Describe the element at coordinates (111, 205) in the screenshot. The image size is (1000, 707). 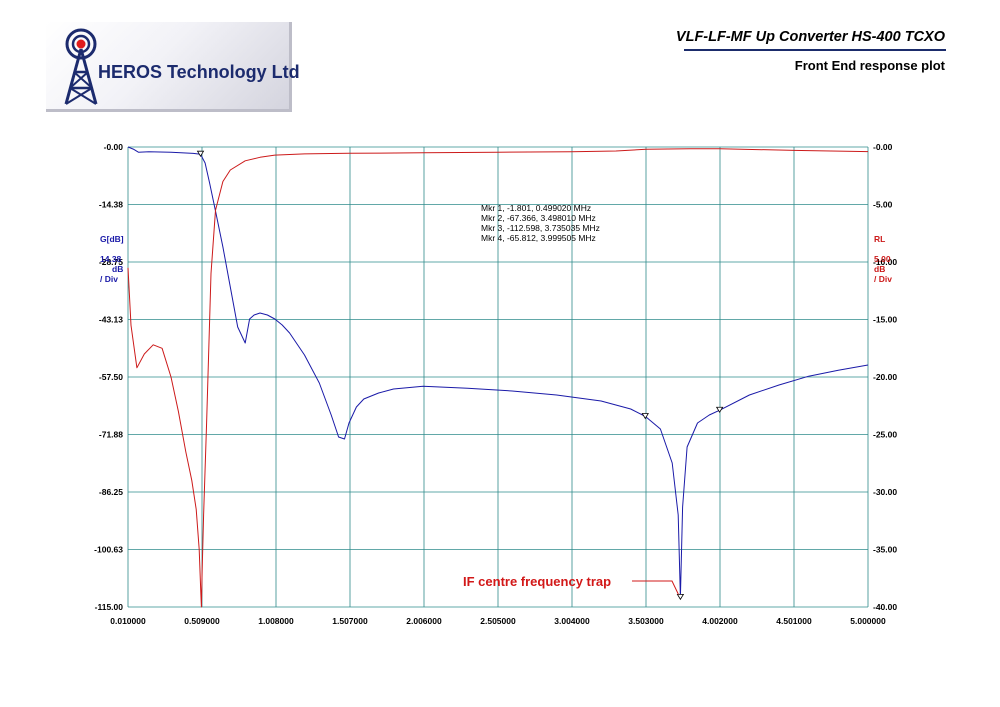
I see `y-left-tick-label: -14.38` at that location.